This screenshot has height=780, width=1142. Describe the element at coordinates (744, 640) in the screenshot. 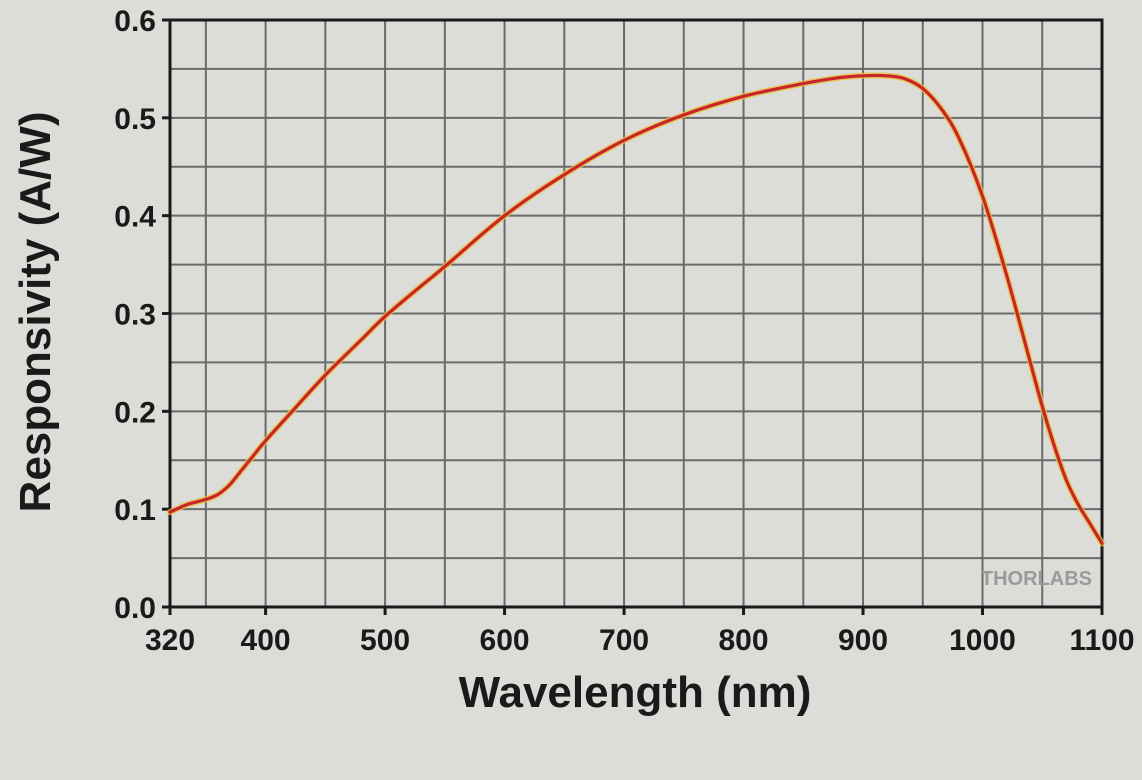

I see `x-tick-label: 800` at that location.